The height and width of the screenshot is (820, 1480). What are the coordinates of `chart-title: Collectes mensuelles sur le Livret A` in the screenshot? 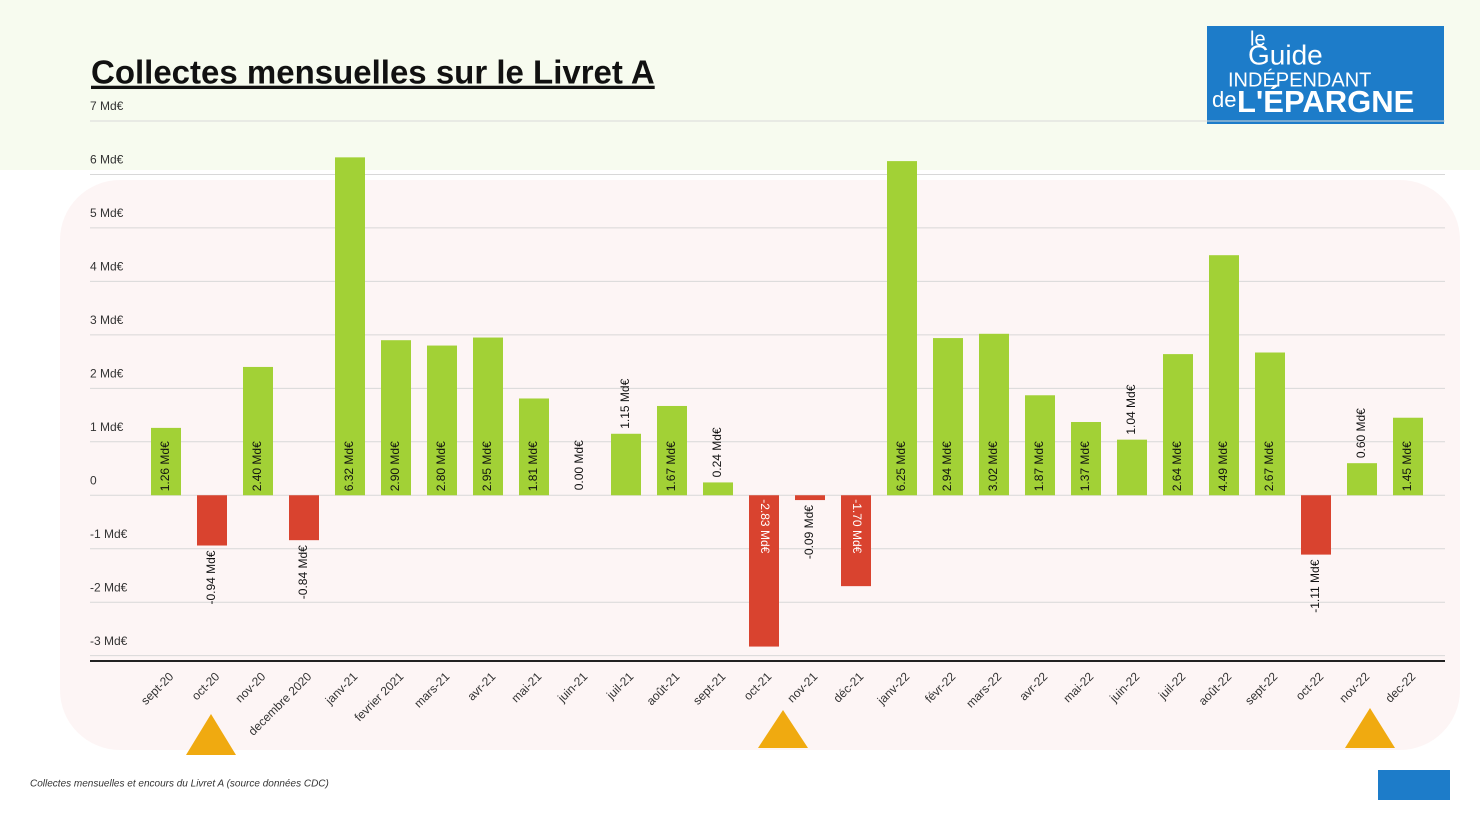 It's located at (373, 72).